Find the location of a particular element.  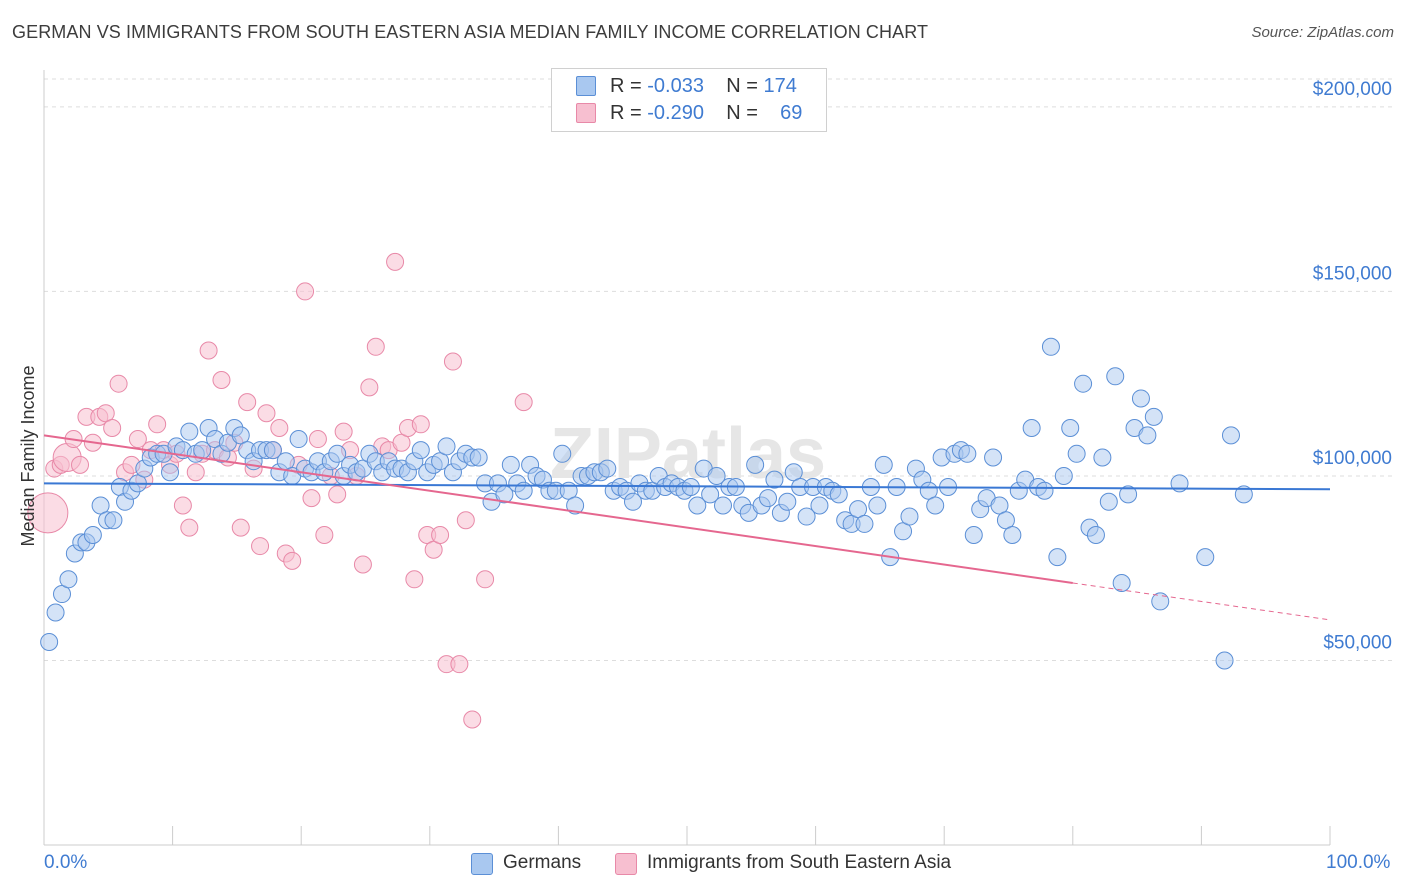

sea-trend-line-extension is located at coordinates (1201, 601).